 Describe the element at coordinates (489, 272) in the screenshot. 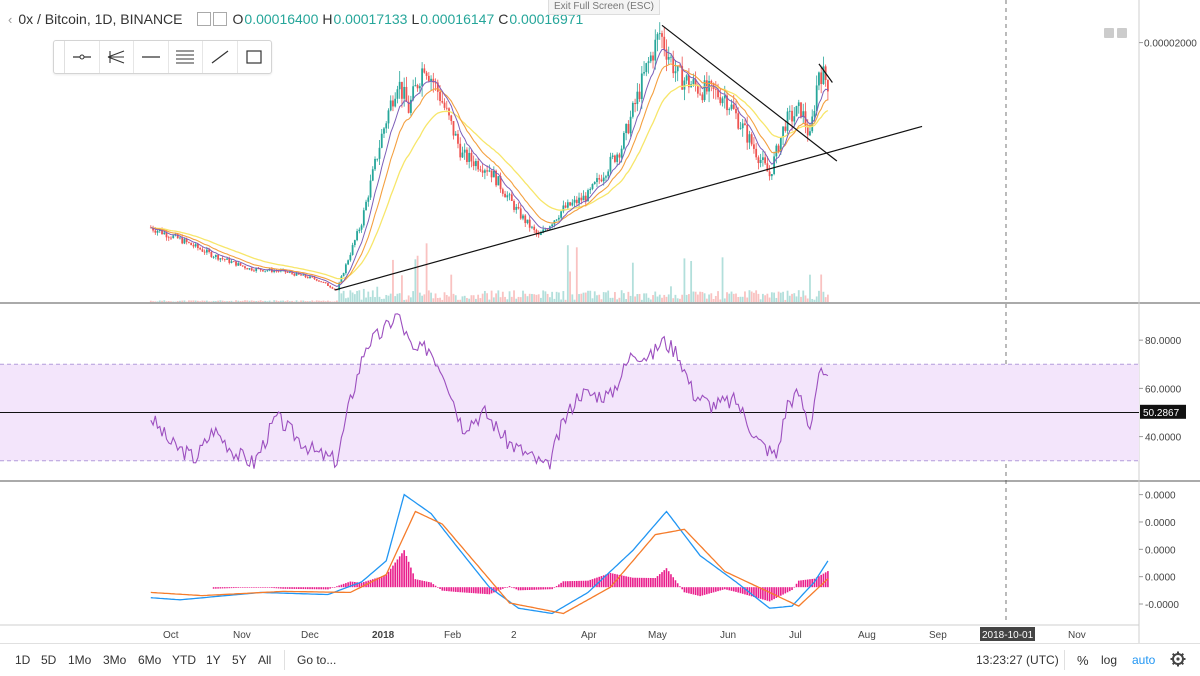

I see `volume-group` at that location.